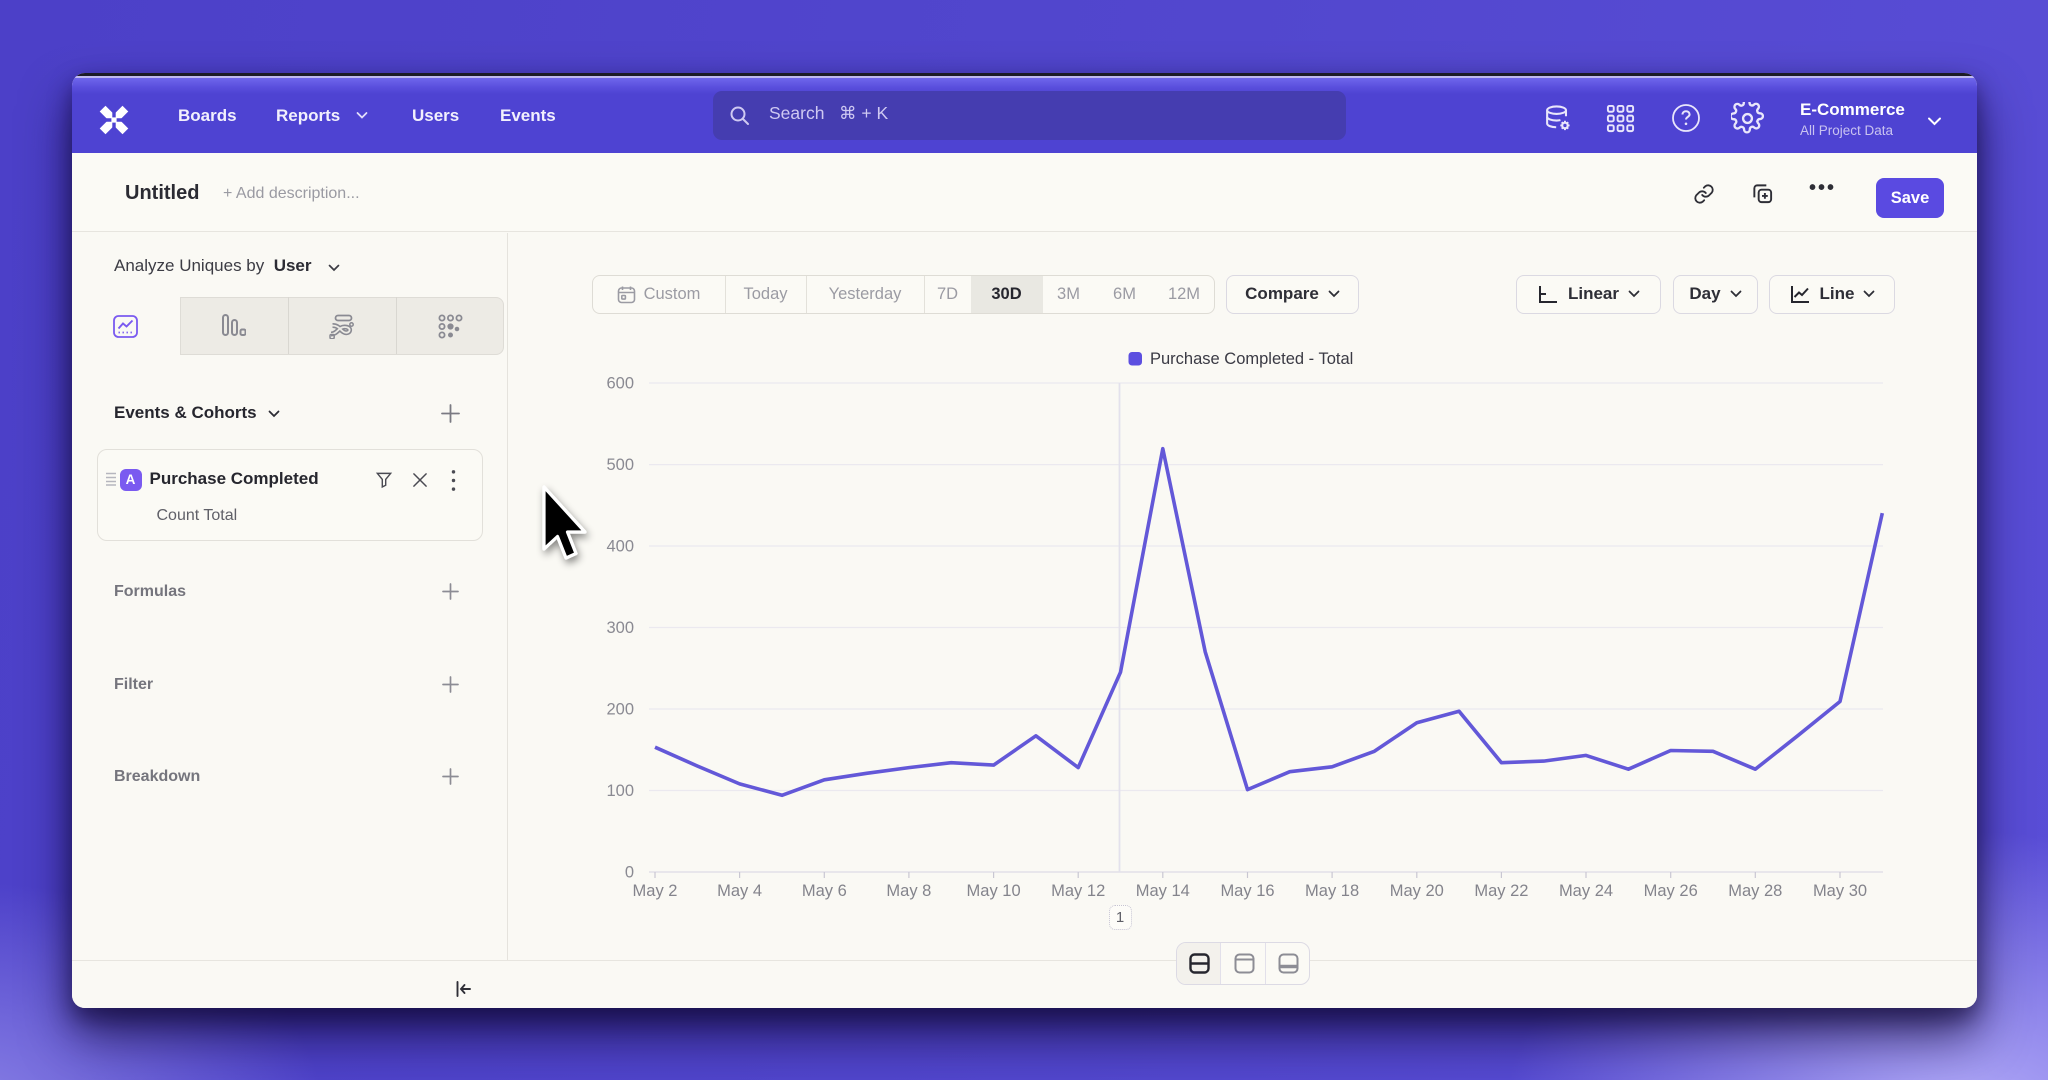 The height and width of the screenshot is (1080, 2048). I want to click on svg-text: Purchase Completed - Total, so click(1251, 359).